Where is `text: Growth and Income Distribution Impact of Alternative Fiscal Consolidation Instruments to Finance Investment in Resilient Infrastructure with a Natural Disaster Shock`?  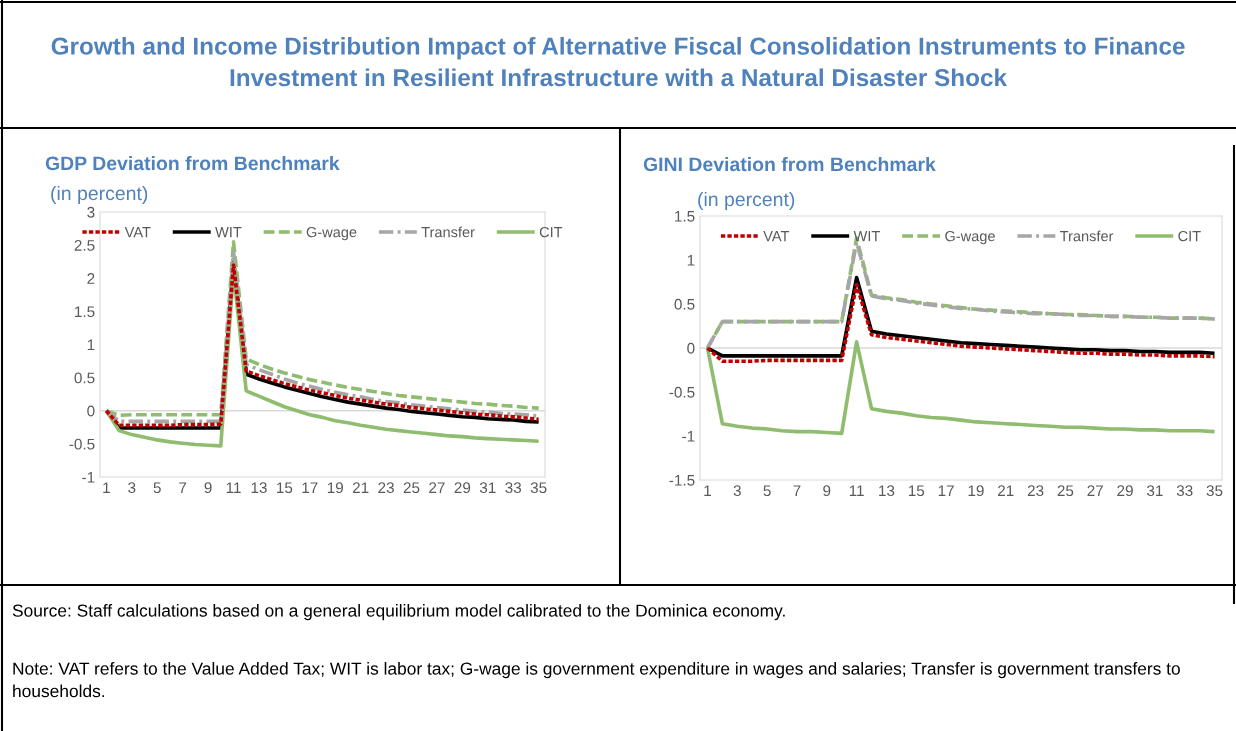 text: Growth and Income Distribution Impact of Alternative Fiscal Consolidation Instruments to Finance Investment in Resilient Infrastructure with a Natural Disaster Shock is located at coordinates (618, 61).